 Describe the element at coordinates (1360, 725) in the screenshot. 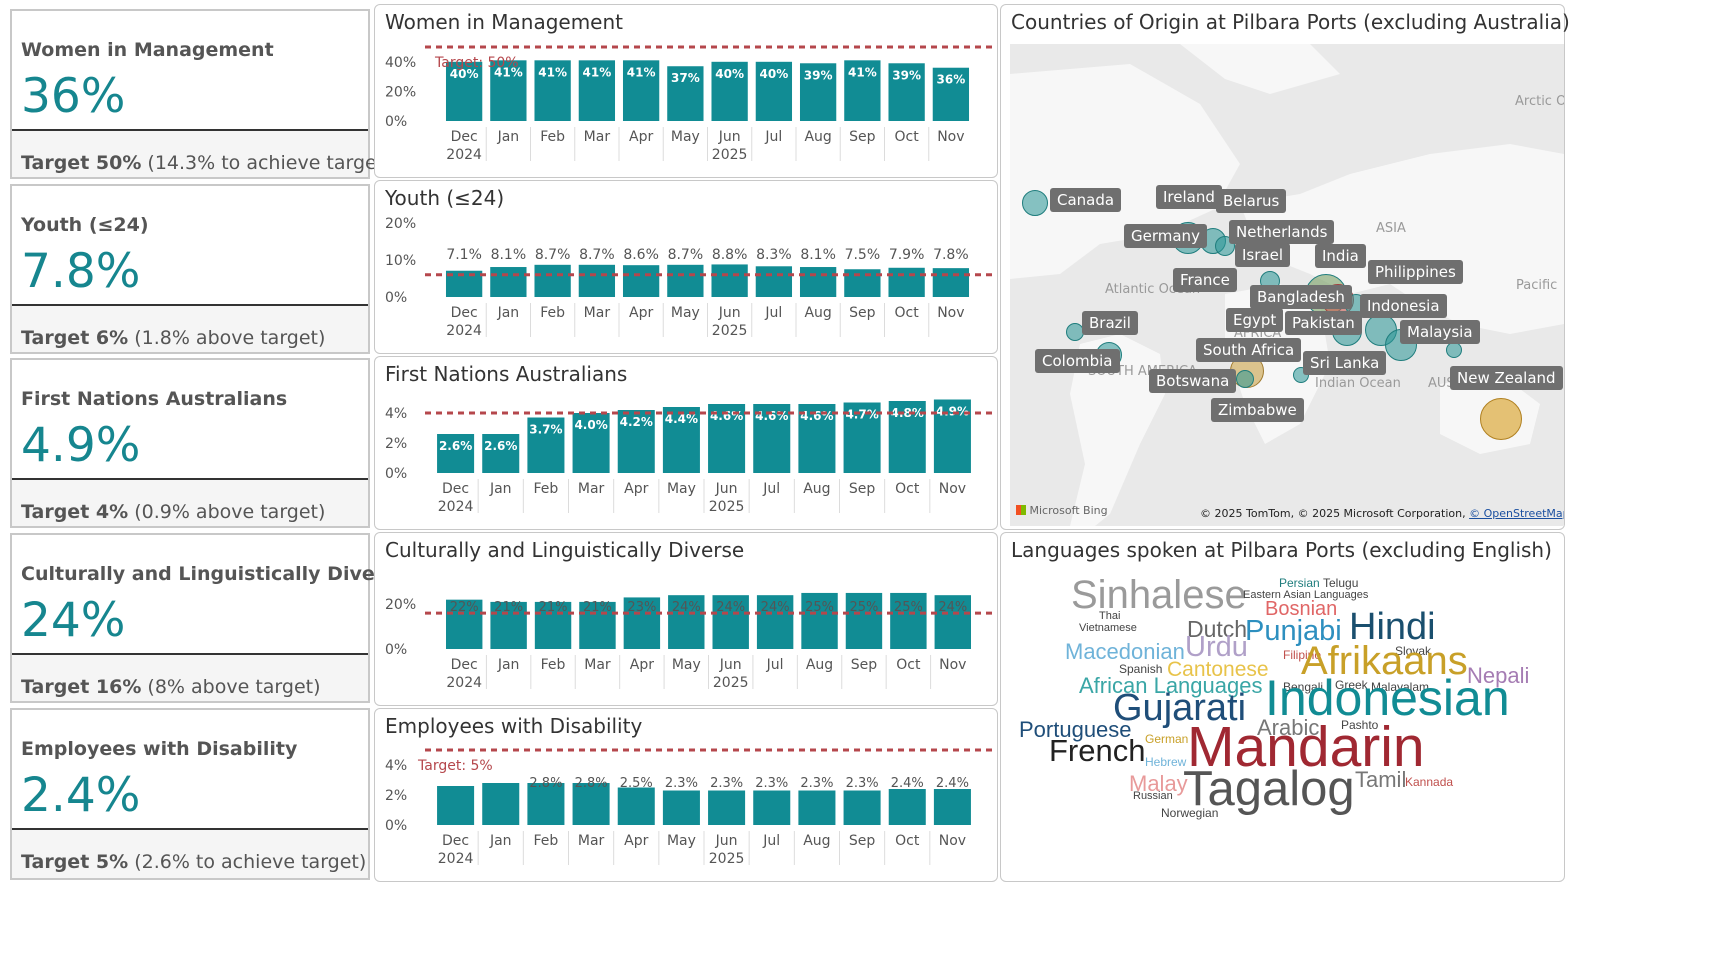

I see `word-cloud-word: Pashto` at that location.